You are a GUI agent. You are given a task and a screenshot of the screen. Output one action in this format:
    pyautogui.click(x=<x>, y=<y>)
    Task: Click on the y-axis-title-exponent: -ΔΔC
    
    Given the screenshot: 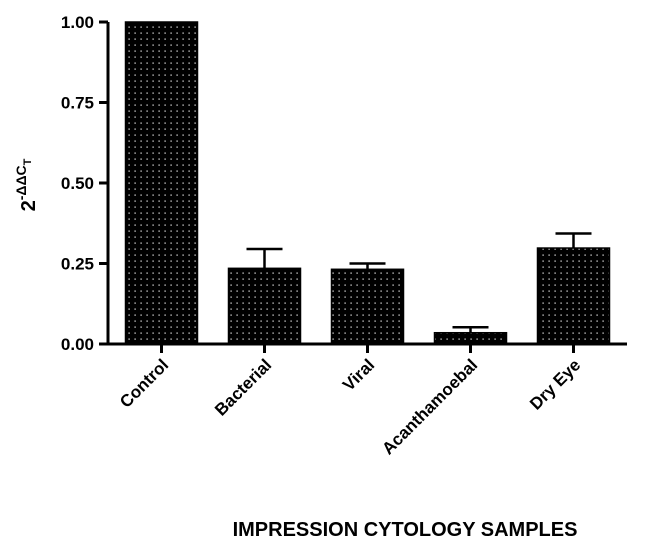 What is the action you would take?
    pyautogui.click(x=21, y=182)
    